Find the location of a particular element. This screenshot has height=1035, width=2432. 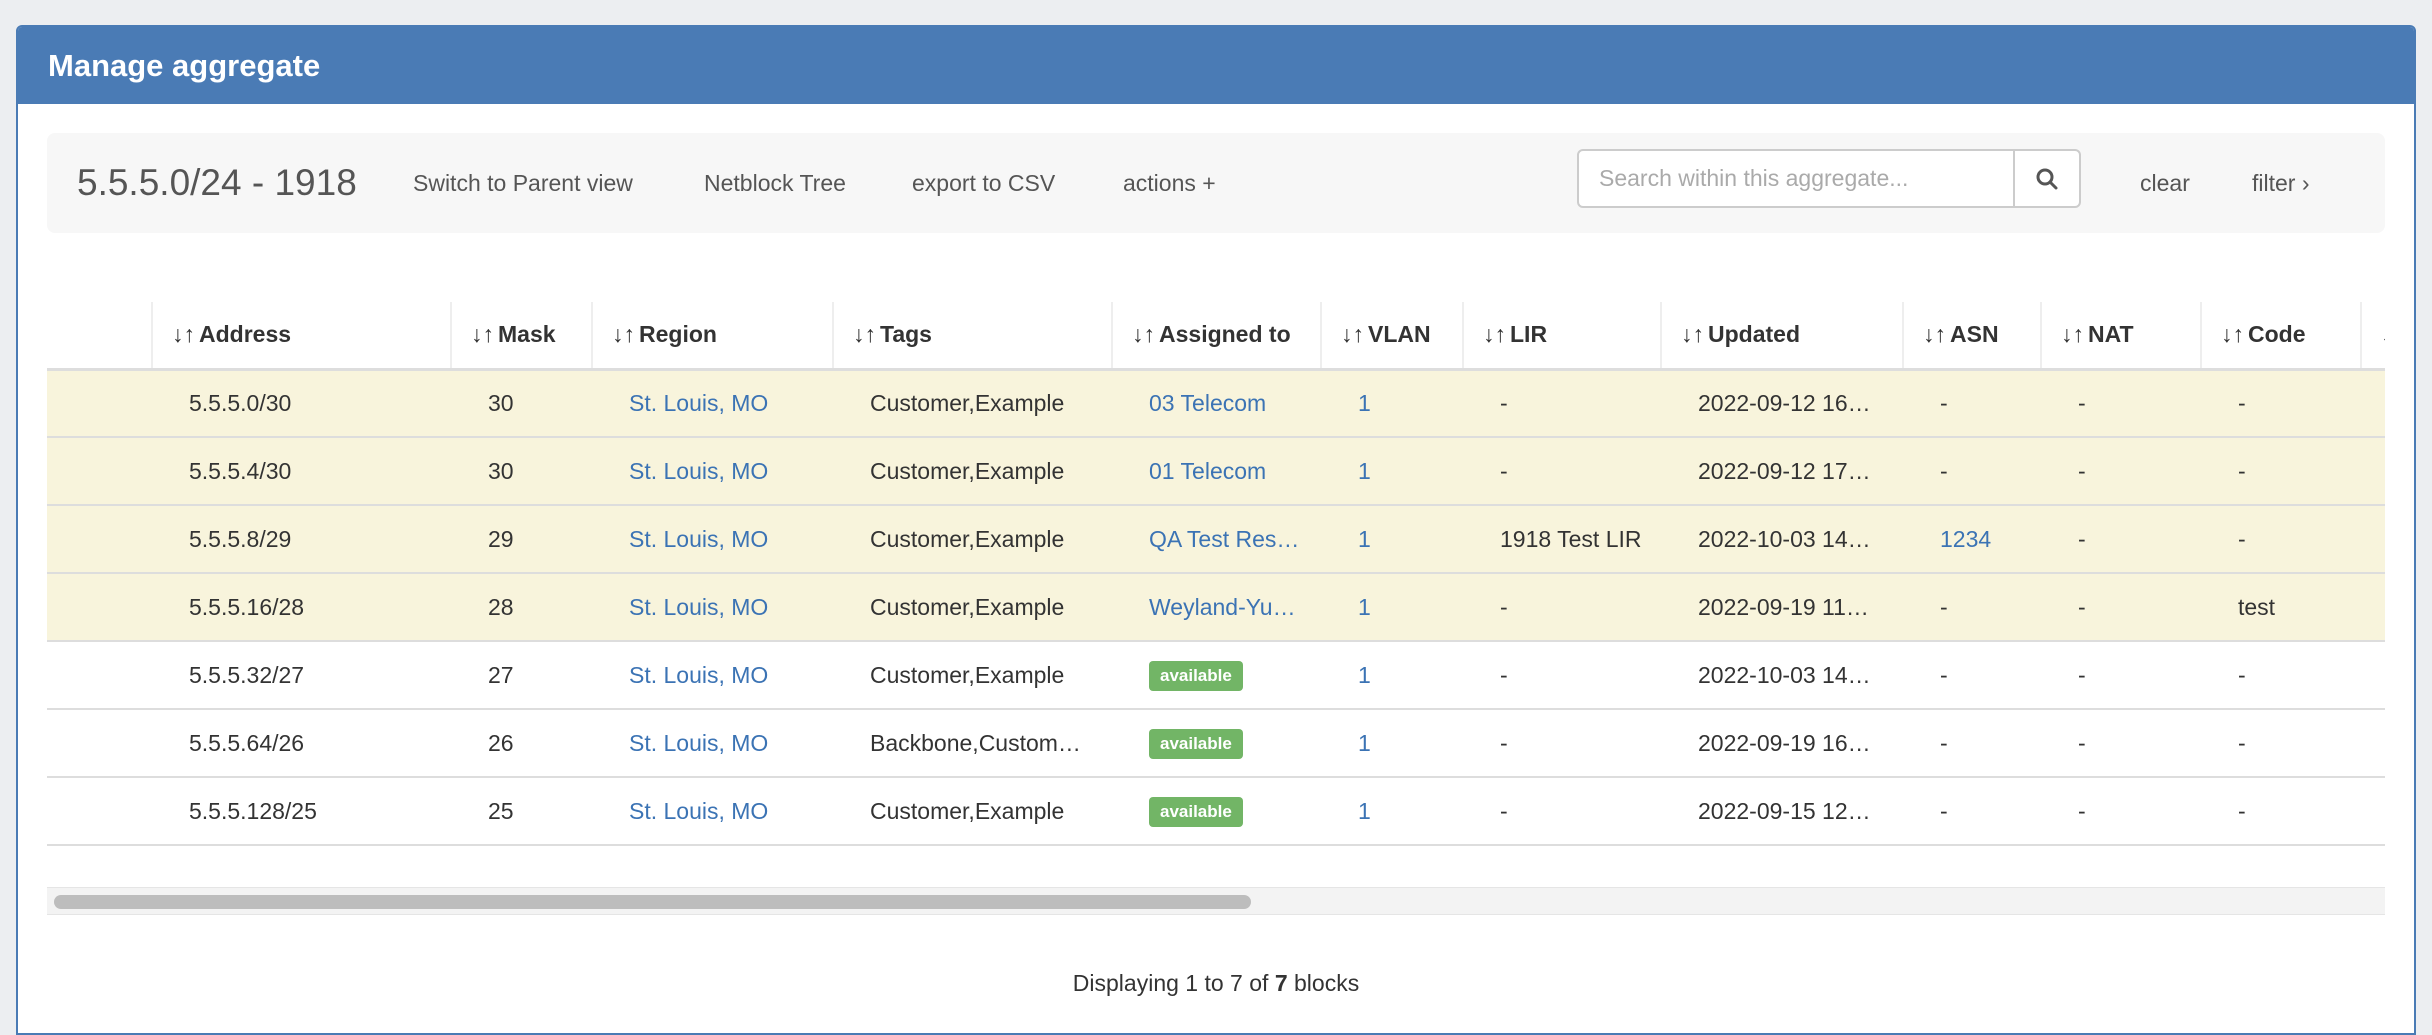

cell-region: St. Louis, MO is located at coordinates (712, 743).